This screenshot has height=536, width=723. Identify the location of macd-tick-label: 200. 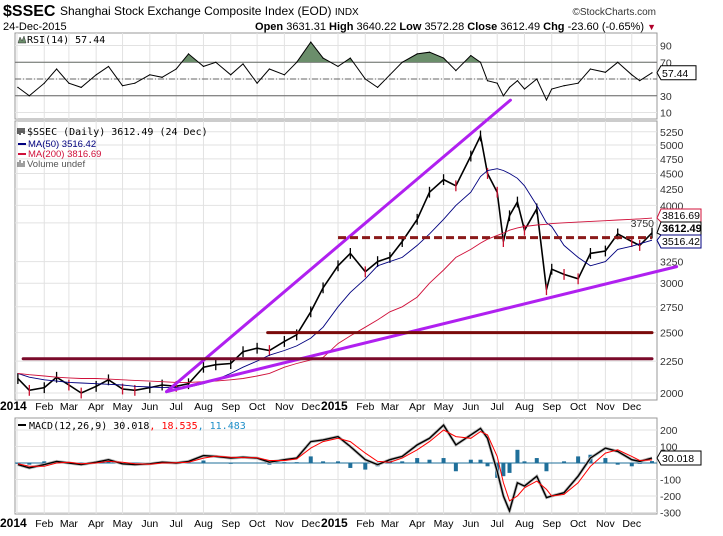
(669, 431).